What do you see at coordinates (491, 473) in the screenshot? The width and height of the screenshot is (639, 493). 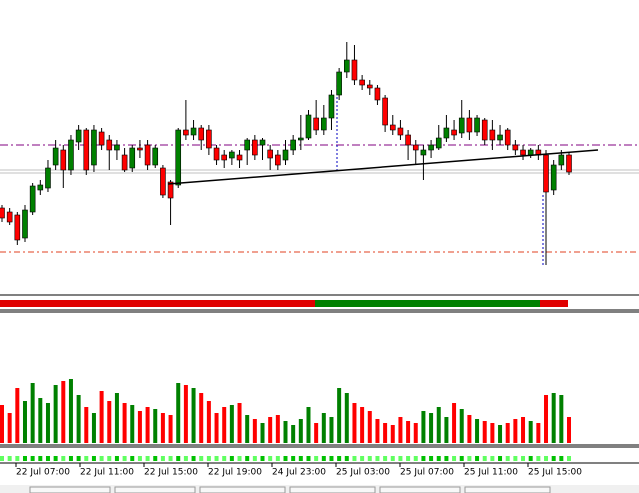 I see `x-tick-label: 25 Jul 11:00` at bounding box center [491, 473].